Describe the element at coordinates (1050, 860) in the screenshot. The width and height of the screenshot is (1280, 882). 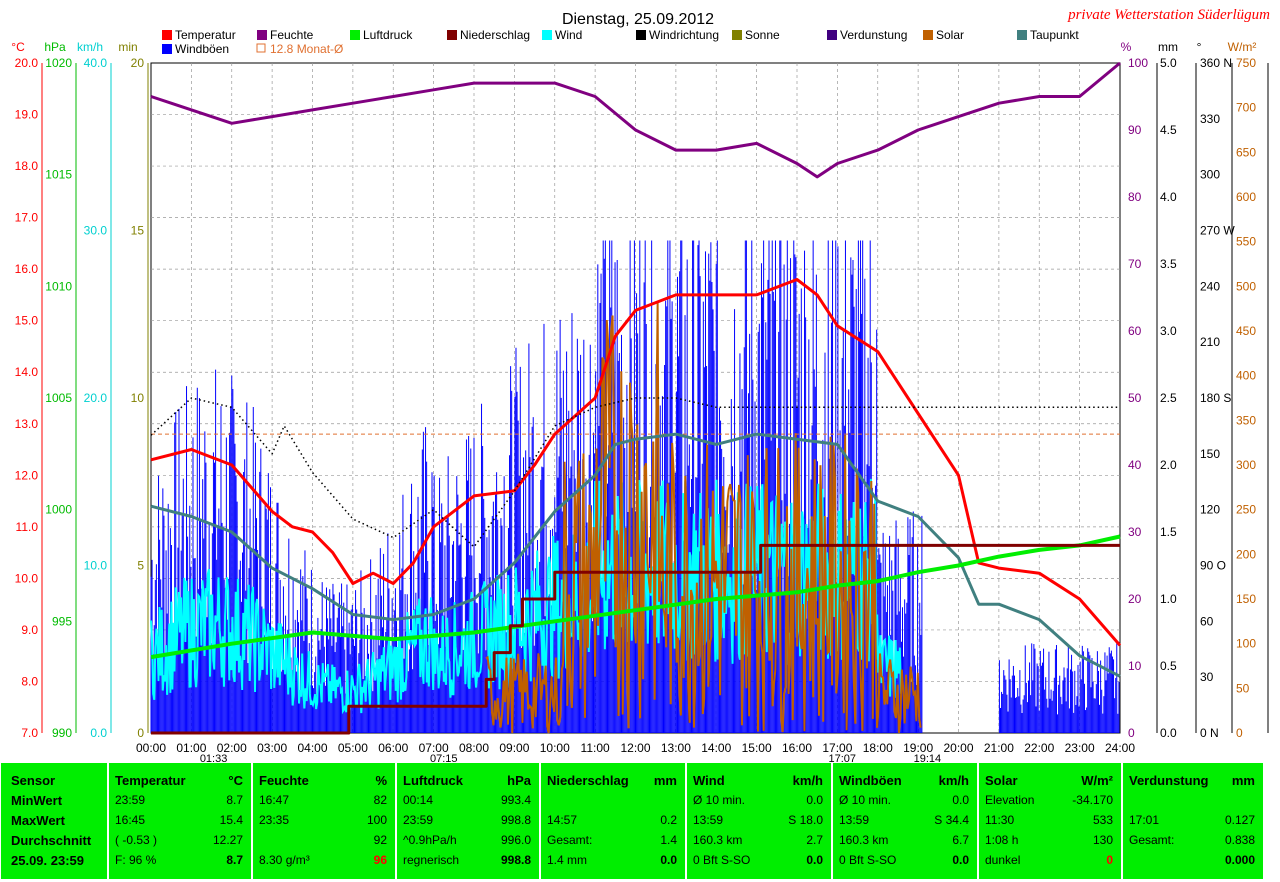
I see `panel-row: dunkel 0` at that location.